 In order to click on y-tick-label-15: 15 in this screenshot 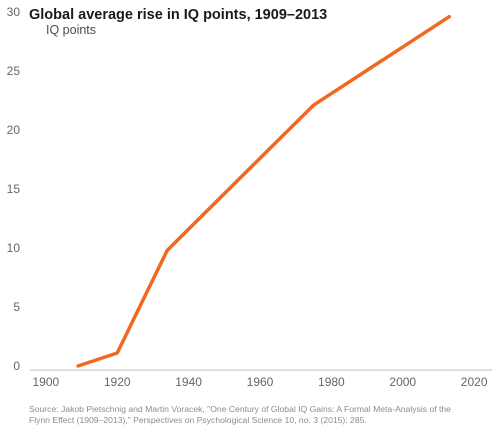, I will do `click(14, 189)`.